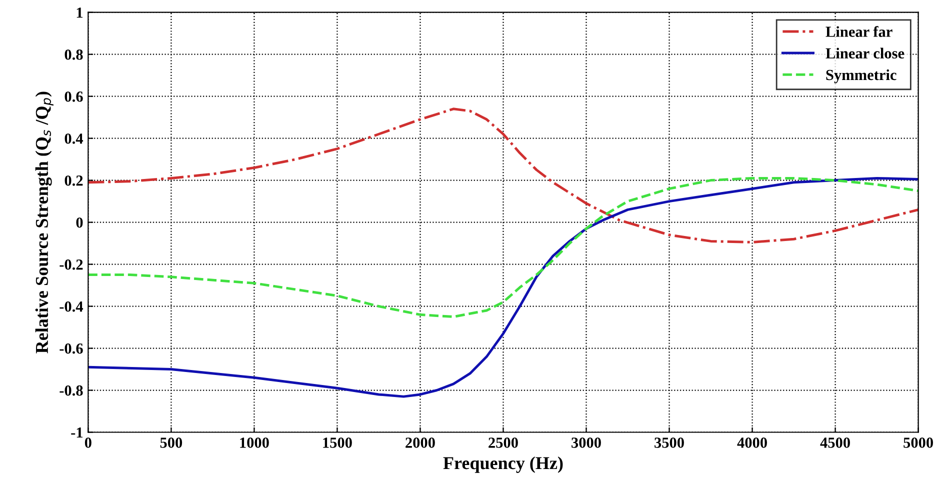  I want to click on x-tick-label: 4000, so click(752, 443).